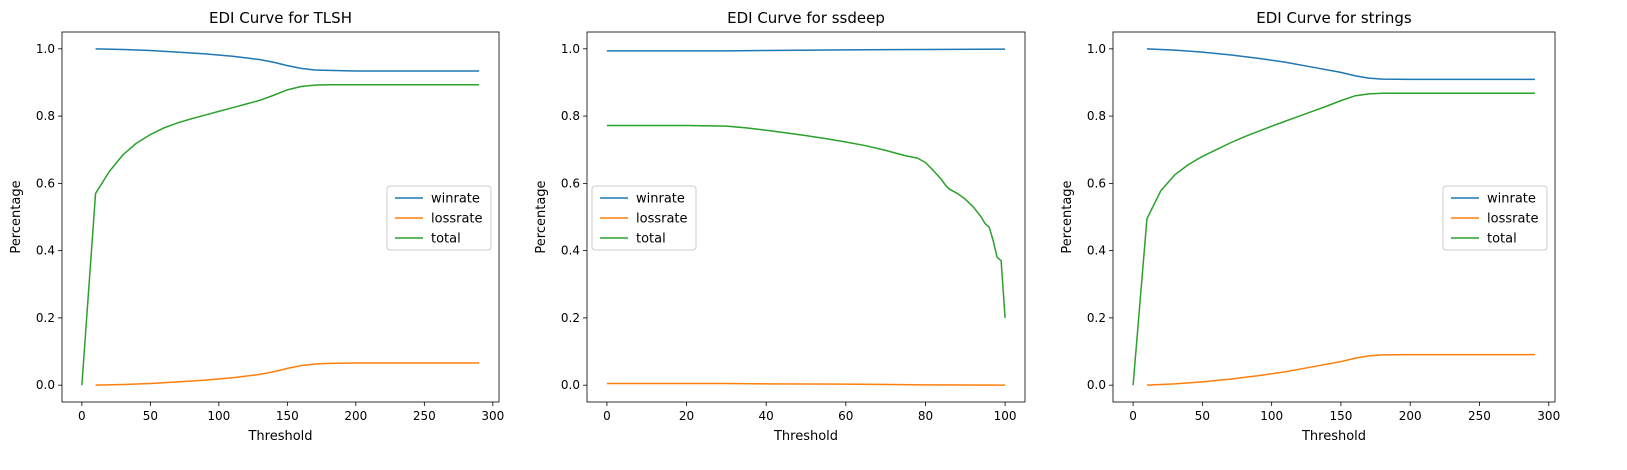  Describe the element at coordinates (806, 18) in the screenshot. I see `chart-title: EDI Curve for ssdeep` at that location.